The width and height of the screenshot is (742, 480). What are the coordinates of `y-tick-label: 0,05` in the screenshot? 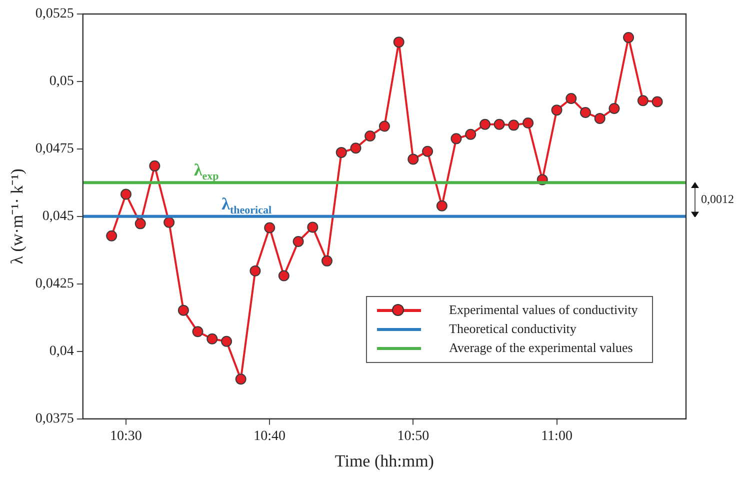 It's located at (61, 82).